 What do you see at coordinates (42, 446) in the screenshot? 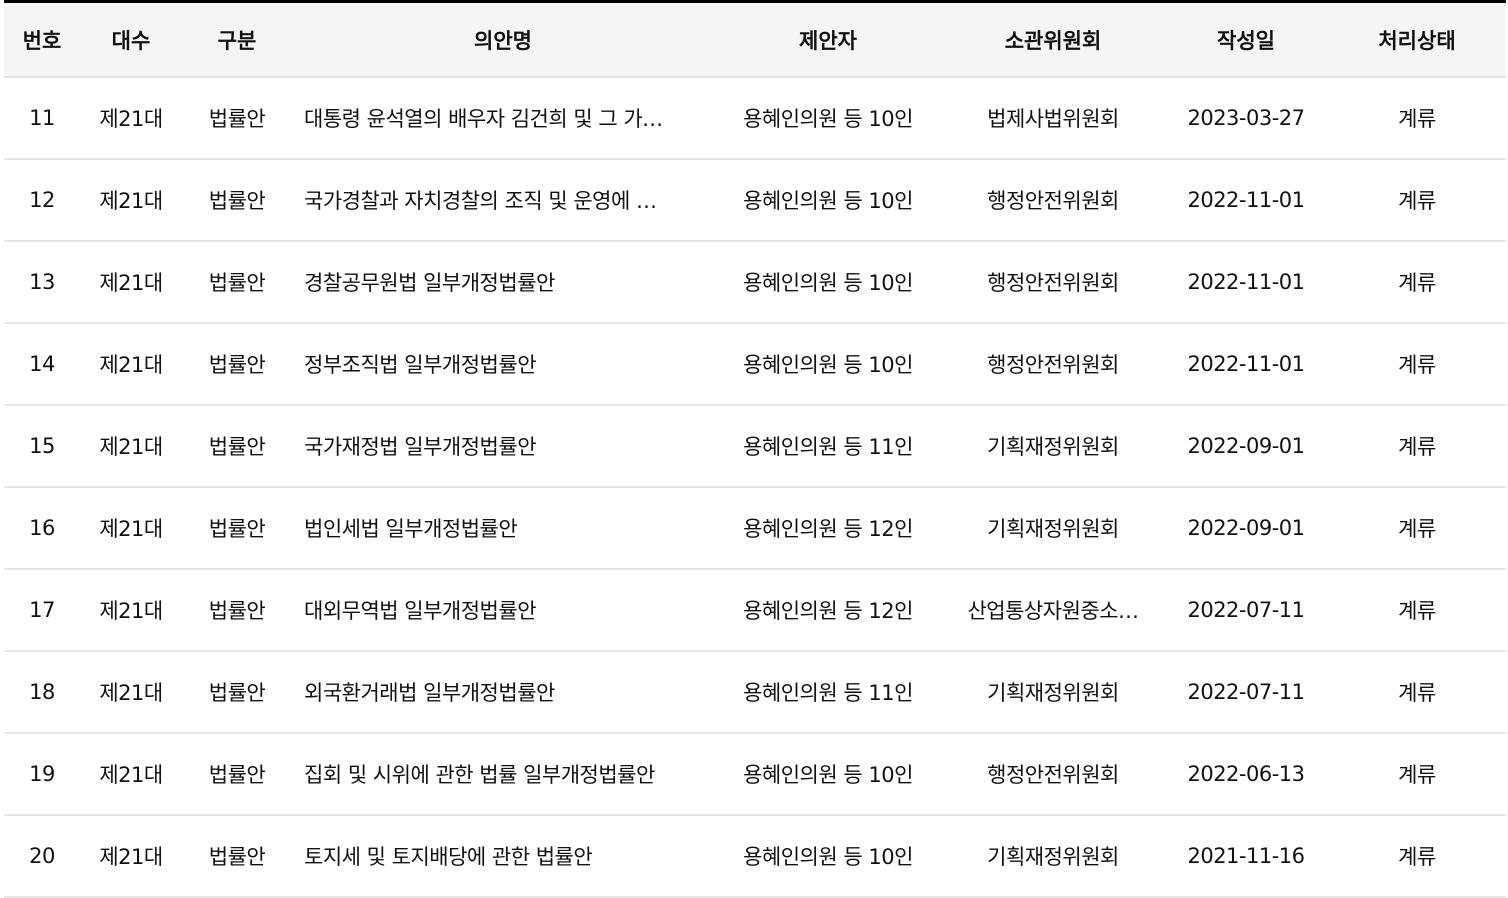
I see `cell-number: 15` at bounding box center [42, 446].